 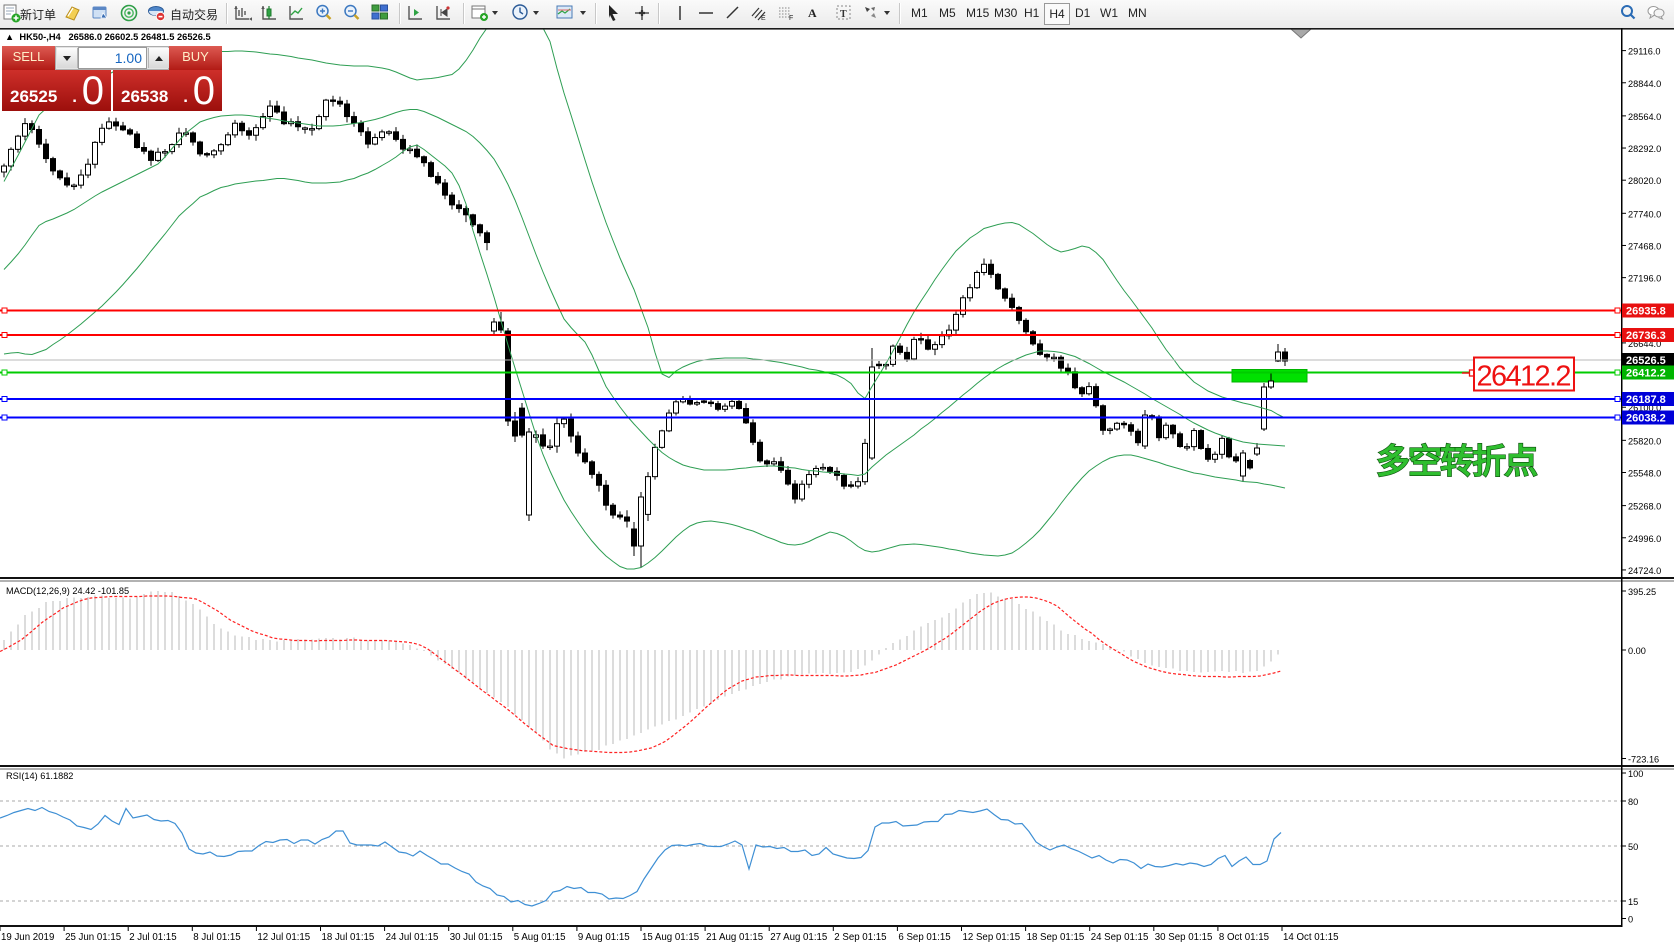 I want to click on svg-text: 26935.8, so click(x=1646, y=312).